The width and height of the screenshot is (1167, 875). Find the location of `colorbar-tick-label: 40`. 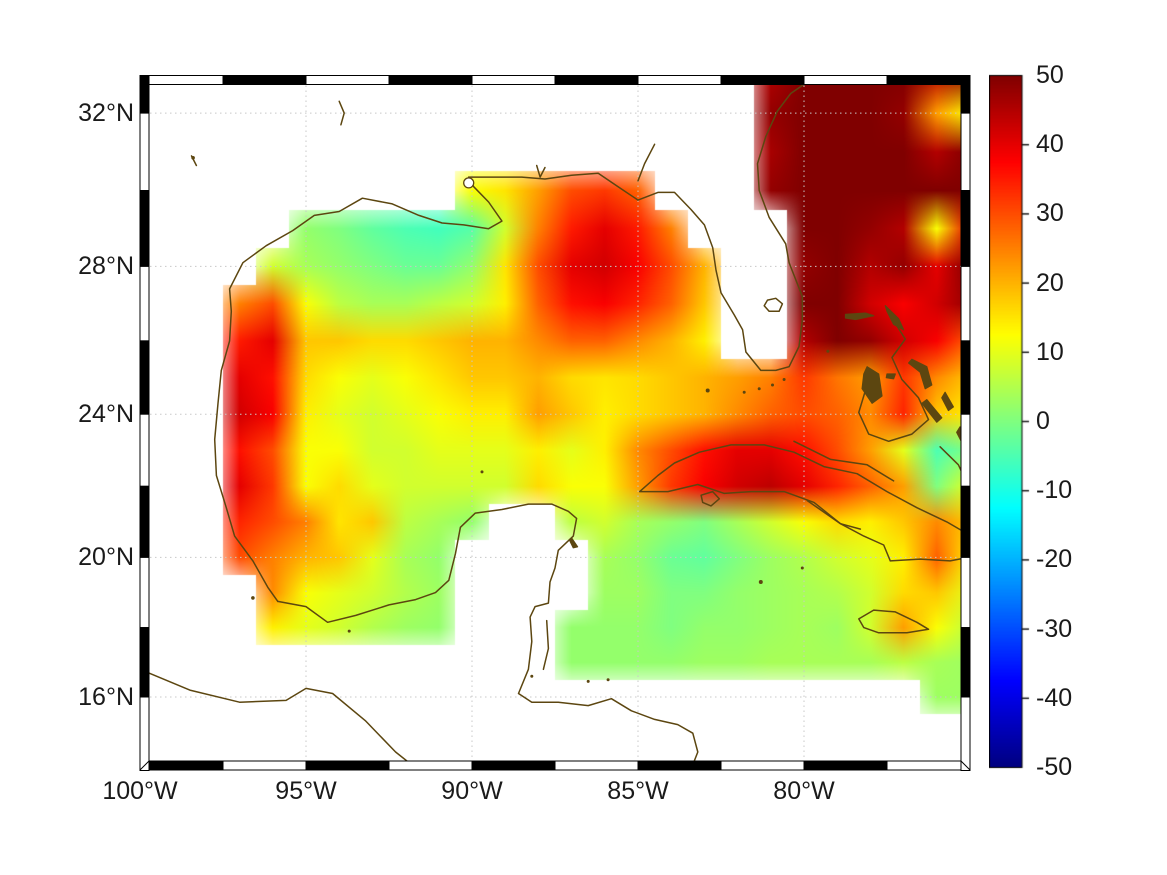

colorbar-tick-label: 40 is located at coordinates (1050, 144).